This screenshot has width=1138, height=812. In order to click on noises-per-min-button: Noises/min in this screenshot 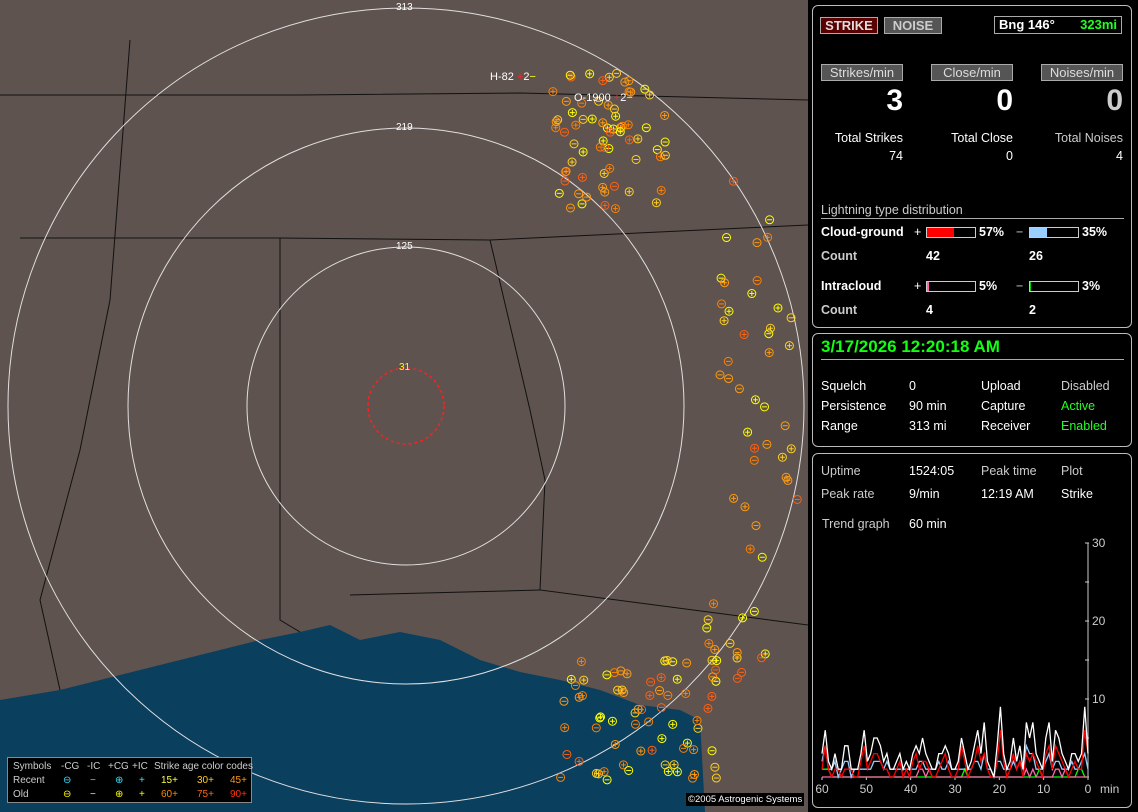, I will do `click(1082, 72)`.